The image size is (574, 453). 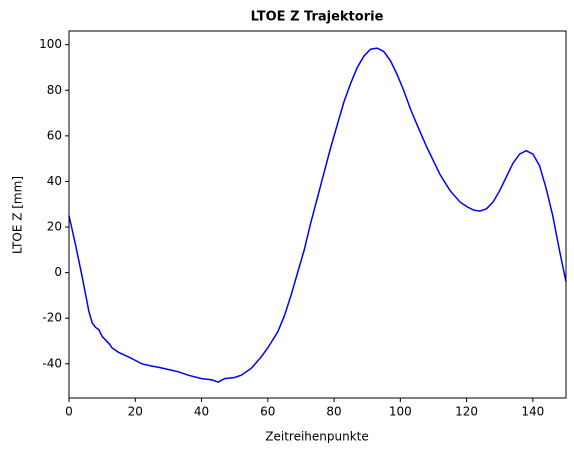 What do you see at coordinates (58, 272) in the screenshot?
I see `y-tick-label: 0` at bounding box center [58, 272].